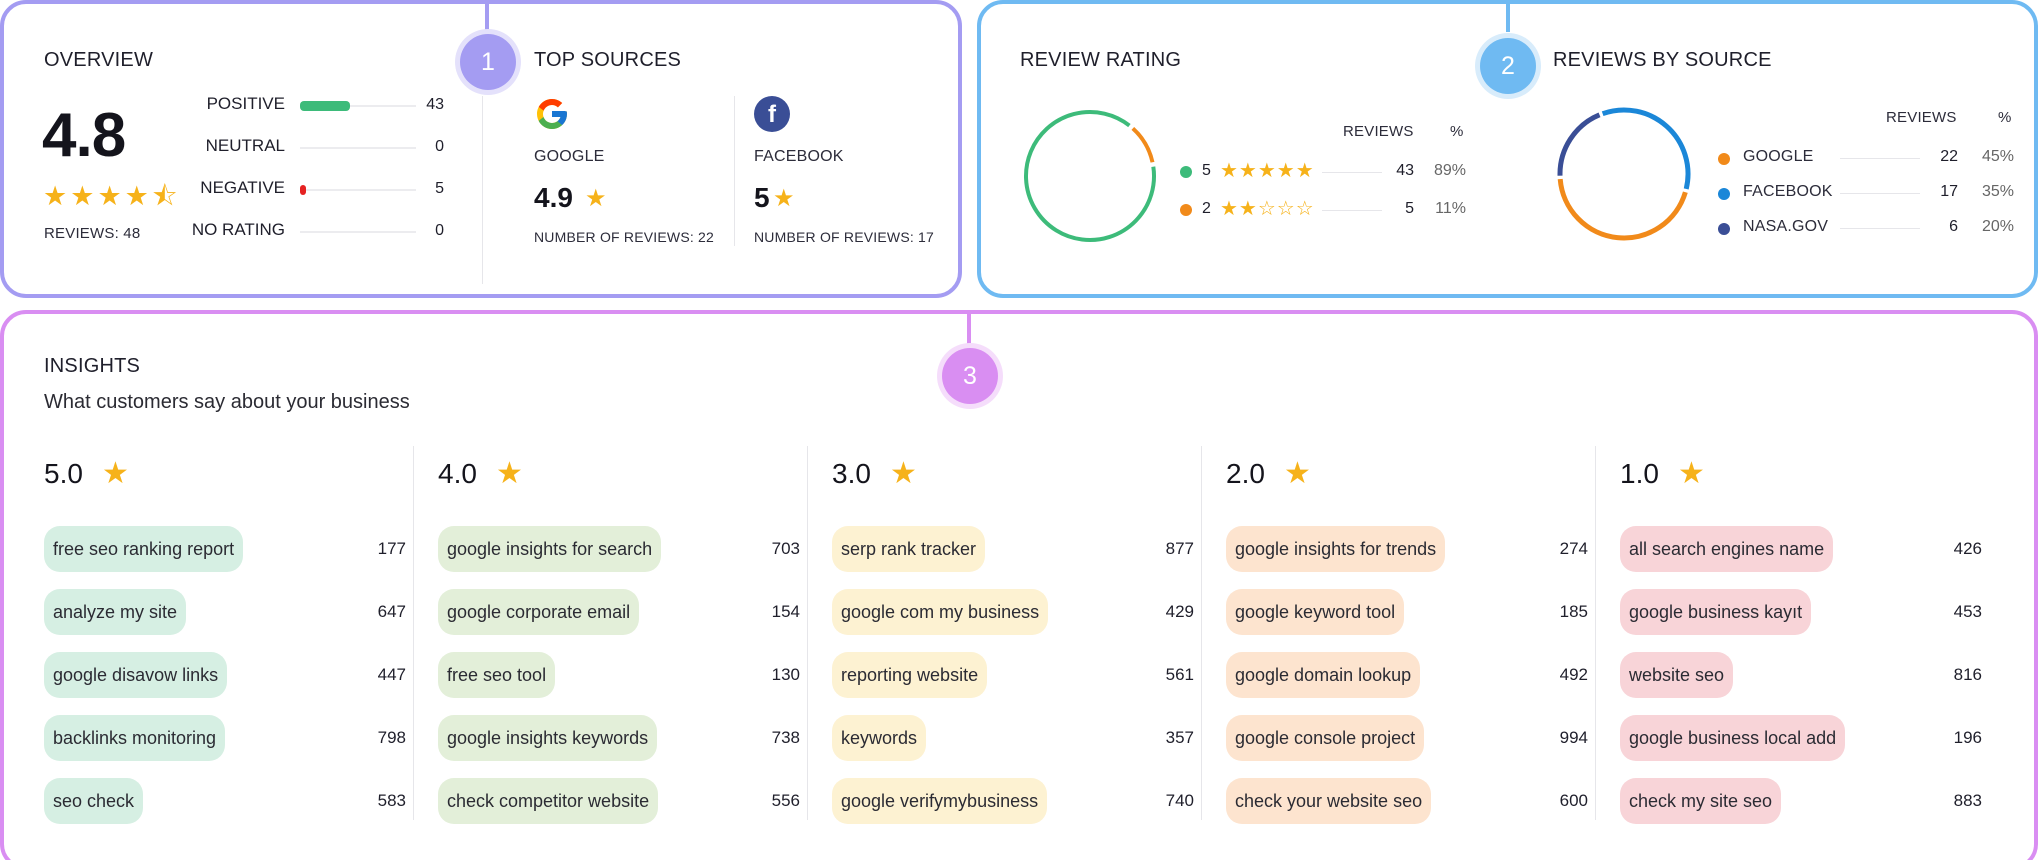 The height and width of the screenshot is (860, 2040). What do you see at coordinates (762, 197) in the screenshot?
I see `facebook-source-rating: 5` at bounding box center [762, 197].